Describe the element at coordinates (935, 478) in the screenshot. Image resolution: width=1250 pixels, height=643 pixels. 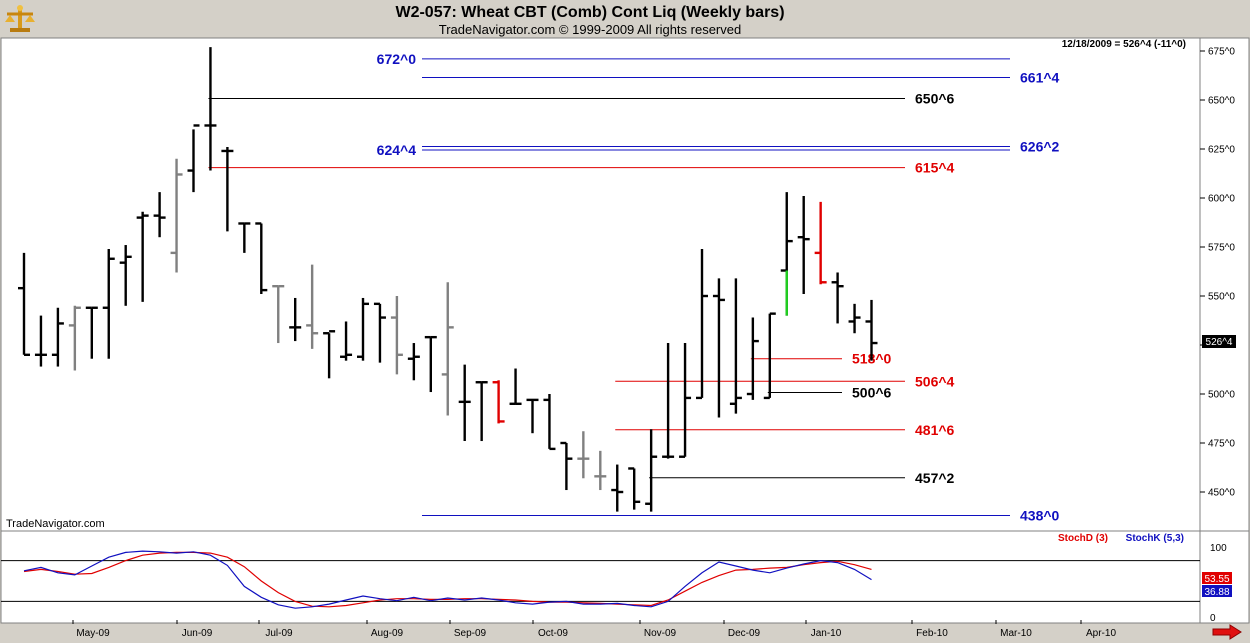
I see `level-label: 457^2` at that location.